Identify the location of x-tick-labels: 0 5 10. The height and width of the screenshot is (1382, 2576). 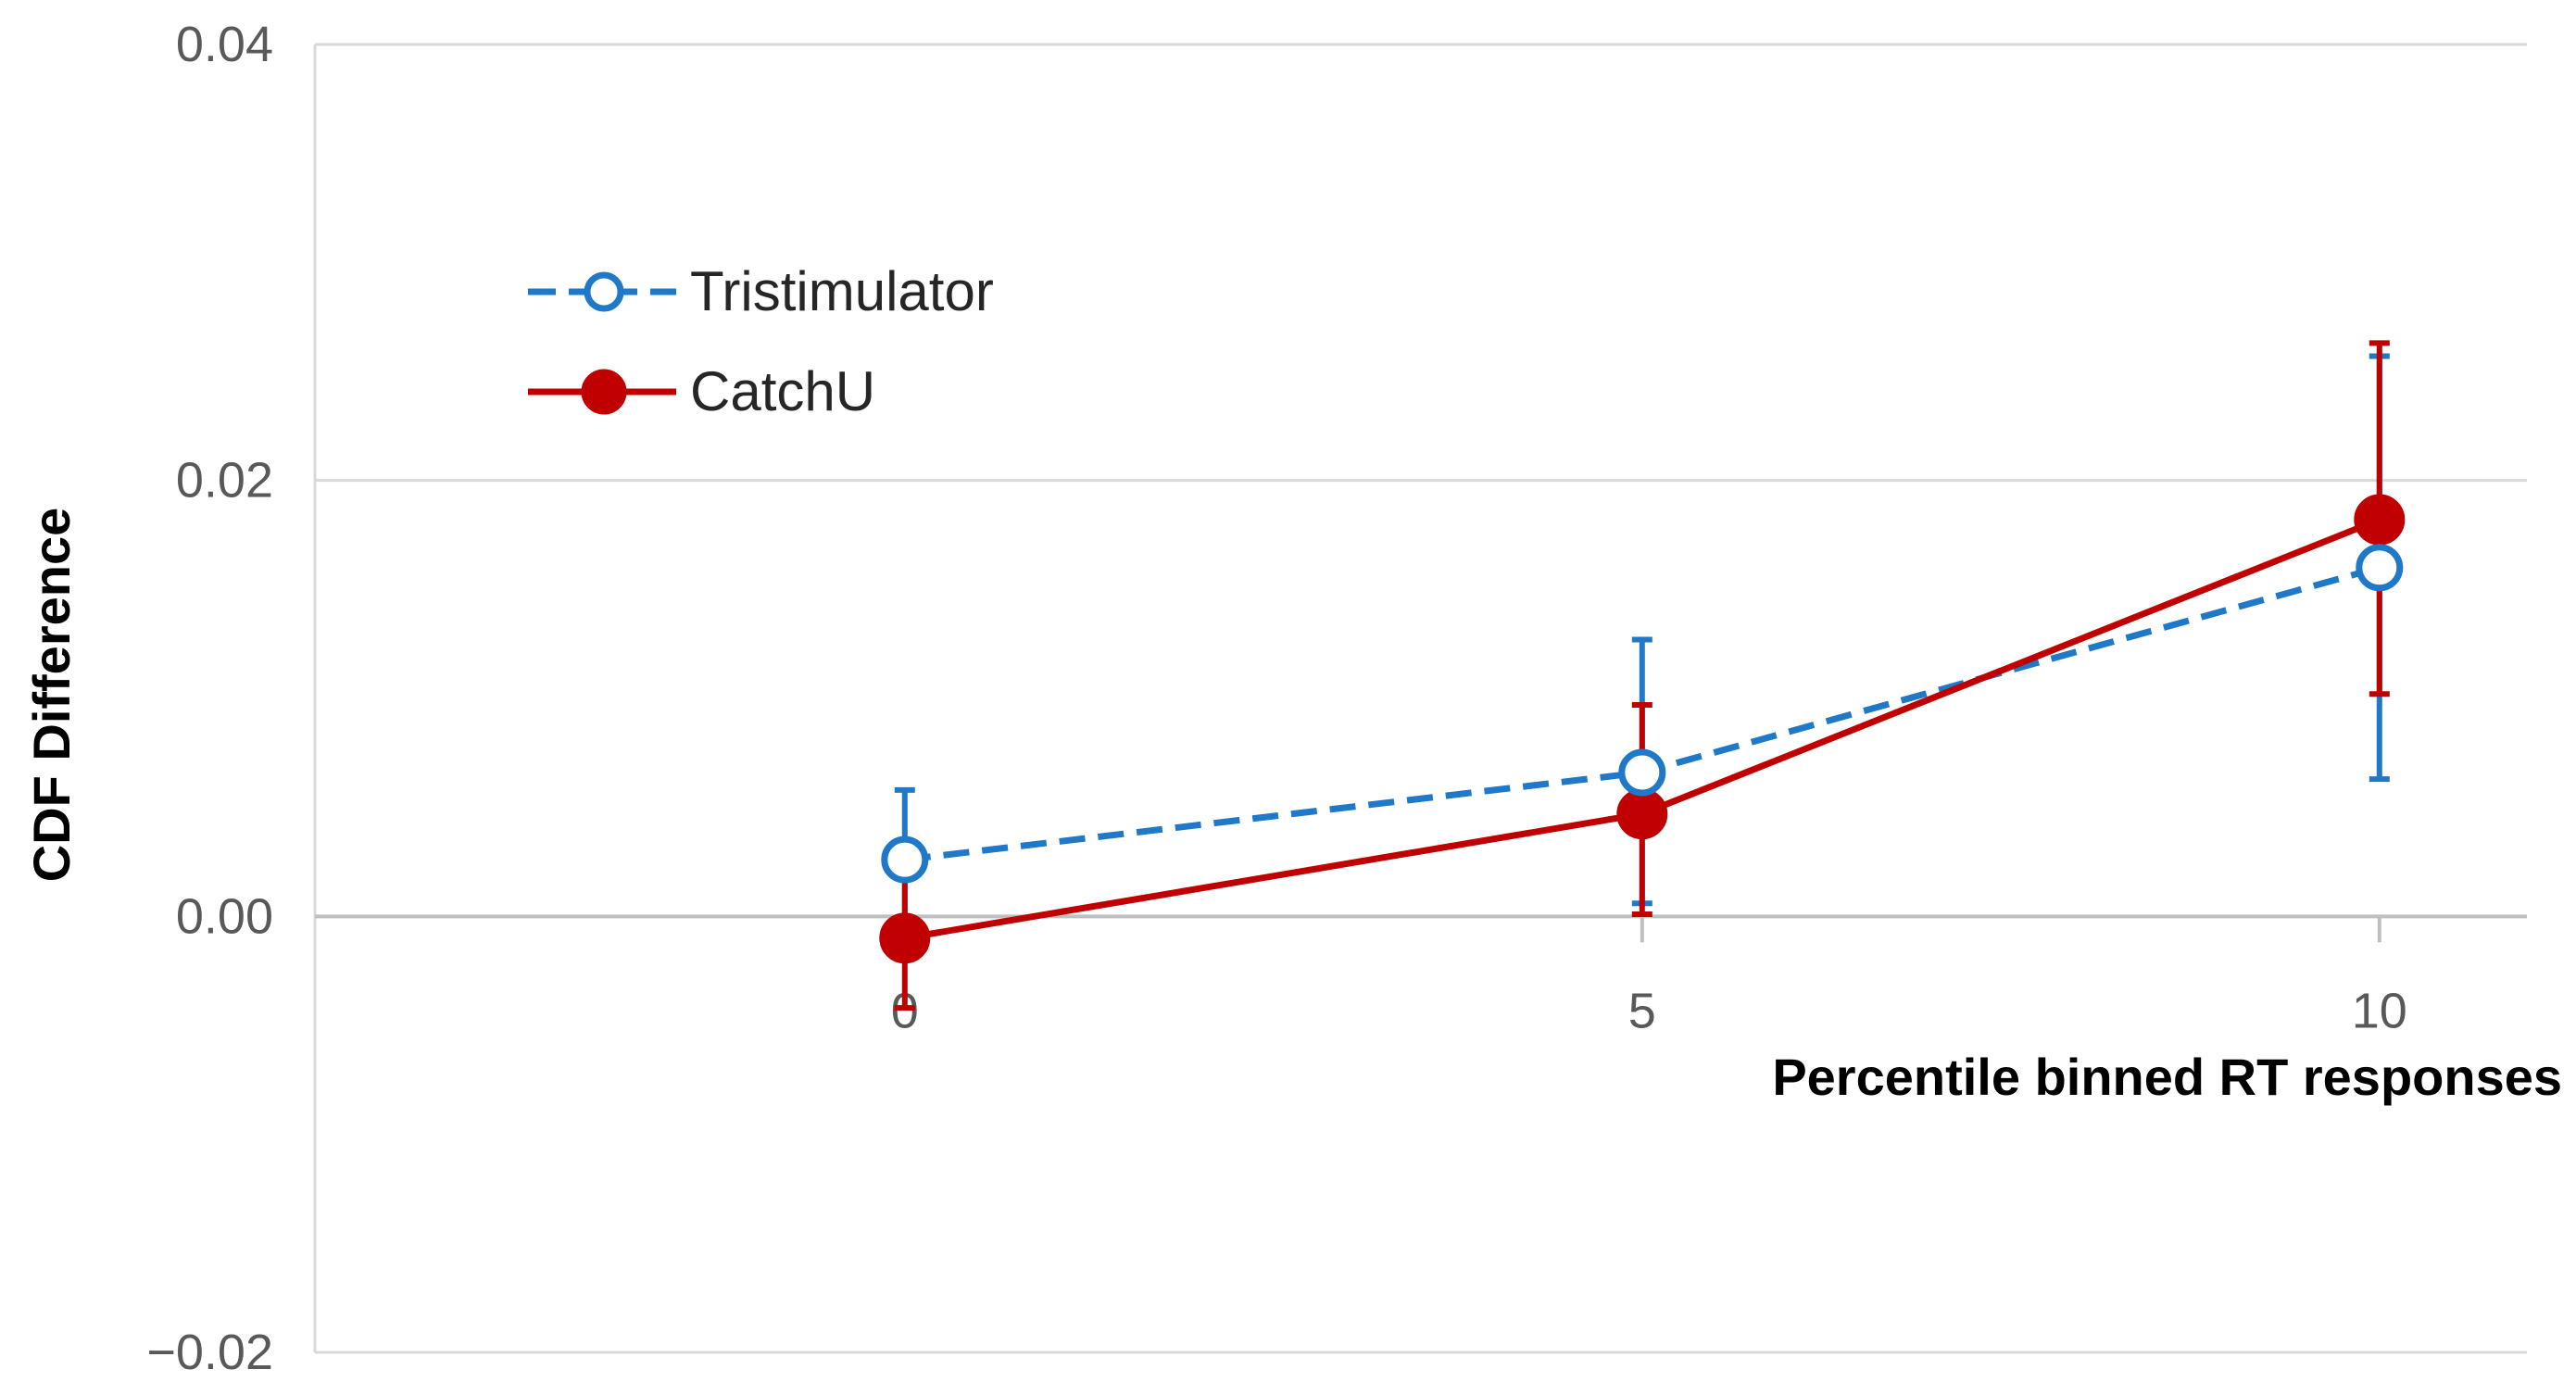
(1649, 1010).